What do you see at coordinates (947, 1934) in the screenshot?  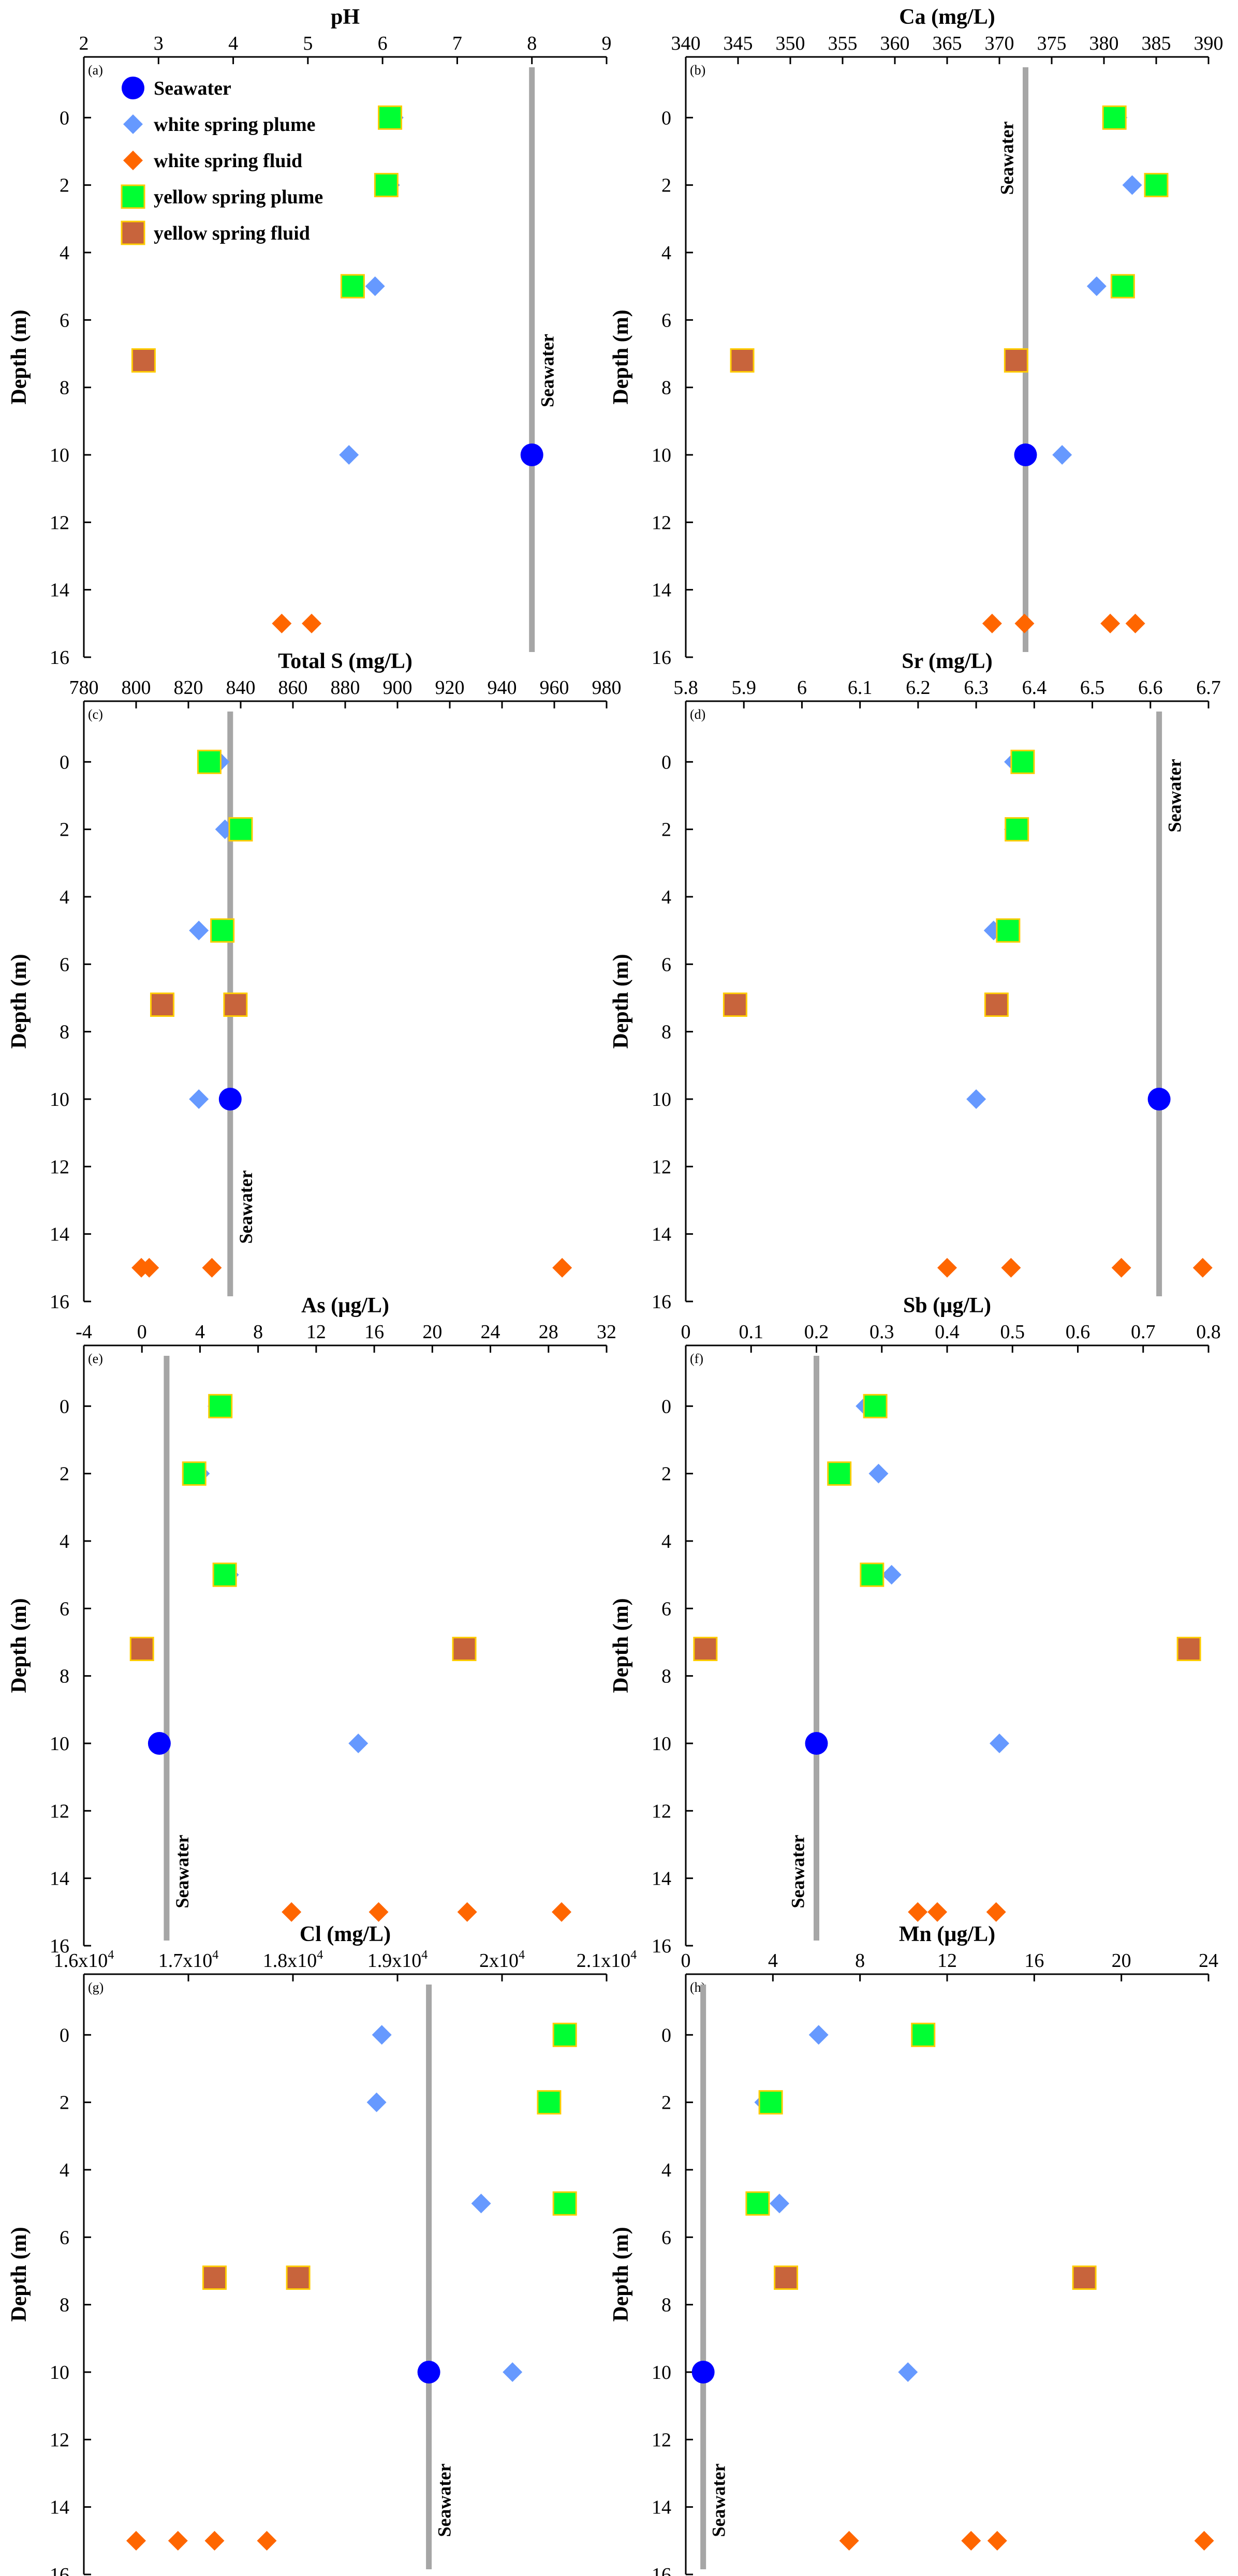 I see `x-axis-title: Mn (µg/L)` at bounding box center [947, 1934].